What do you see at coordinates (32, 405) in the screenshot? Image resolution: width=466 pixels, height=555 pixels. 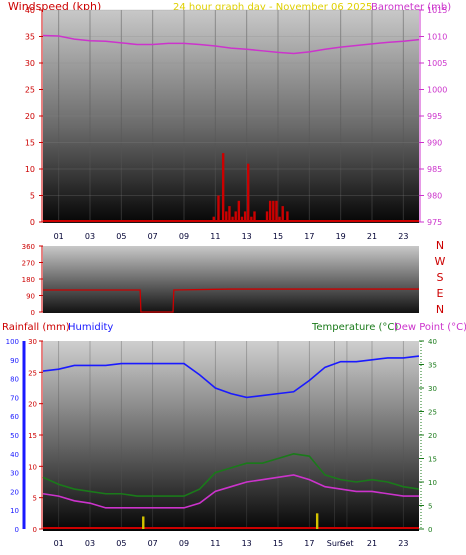 I see `rain-tick-label: 20` at bounding box center [32, 405].